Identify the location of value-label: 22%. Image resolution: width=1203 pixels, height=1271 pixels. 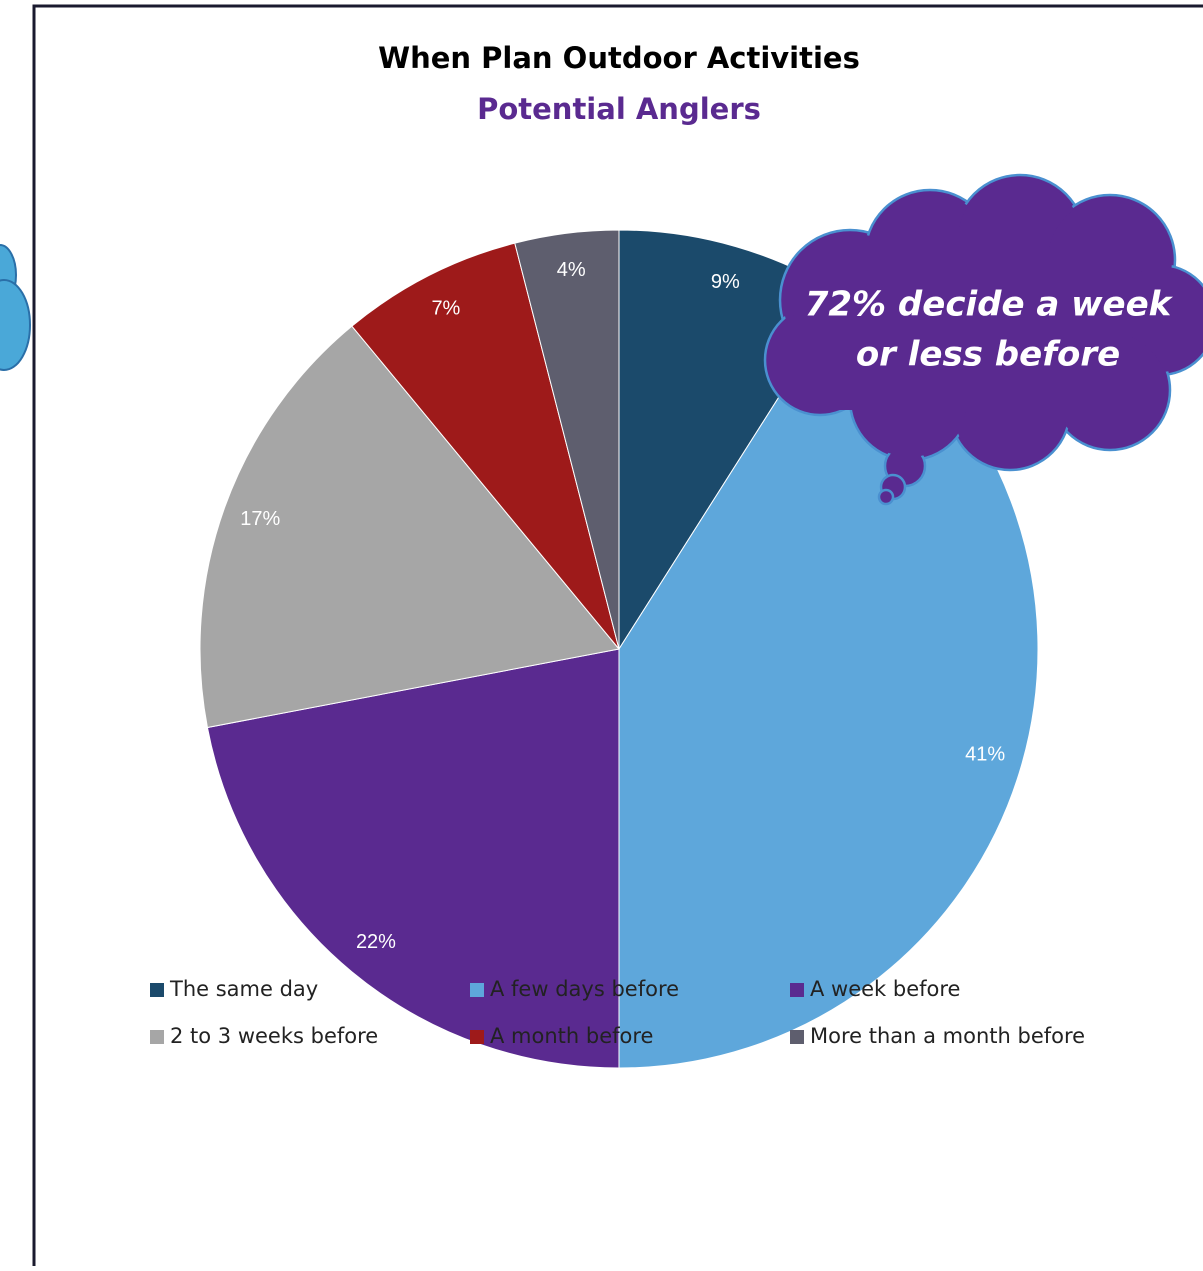
(376, 942).